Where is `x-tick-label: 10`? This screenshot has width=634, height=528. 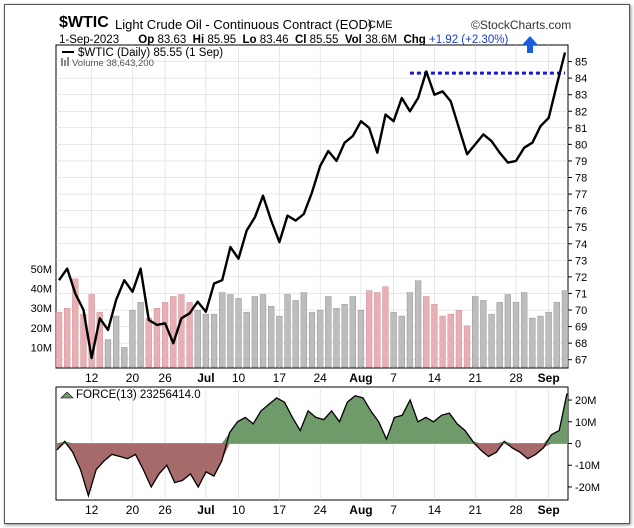 x-tick-label: 10 is located at coordinates (239, 510).